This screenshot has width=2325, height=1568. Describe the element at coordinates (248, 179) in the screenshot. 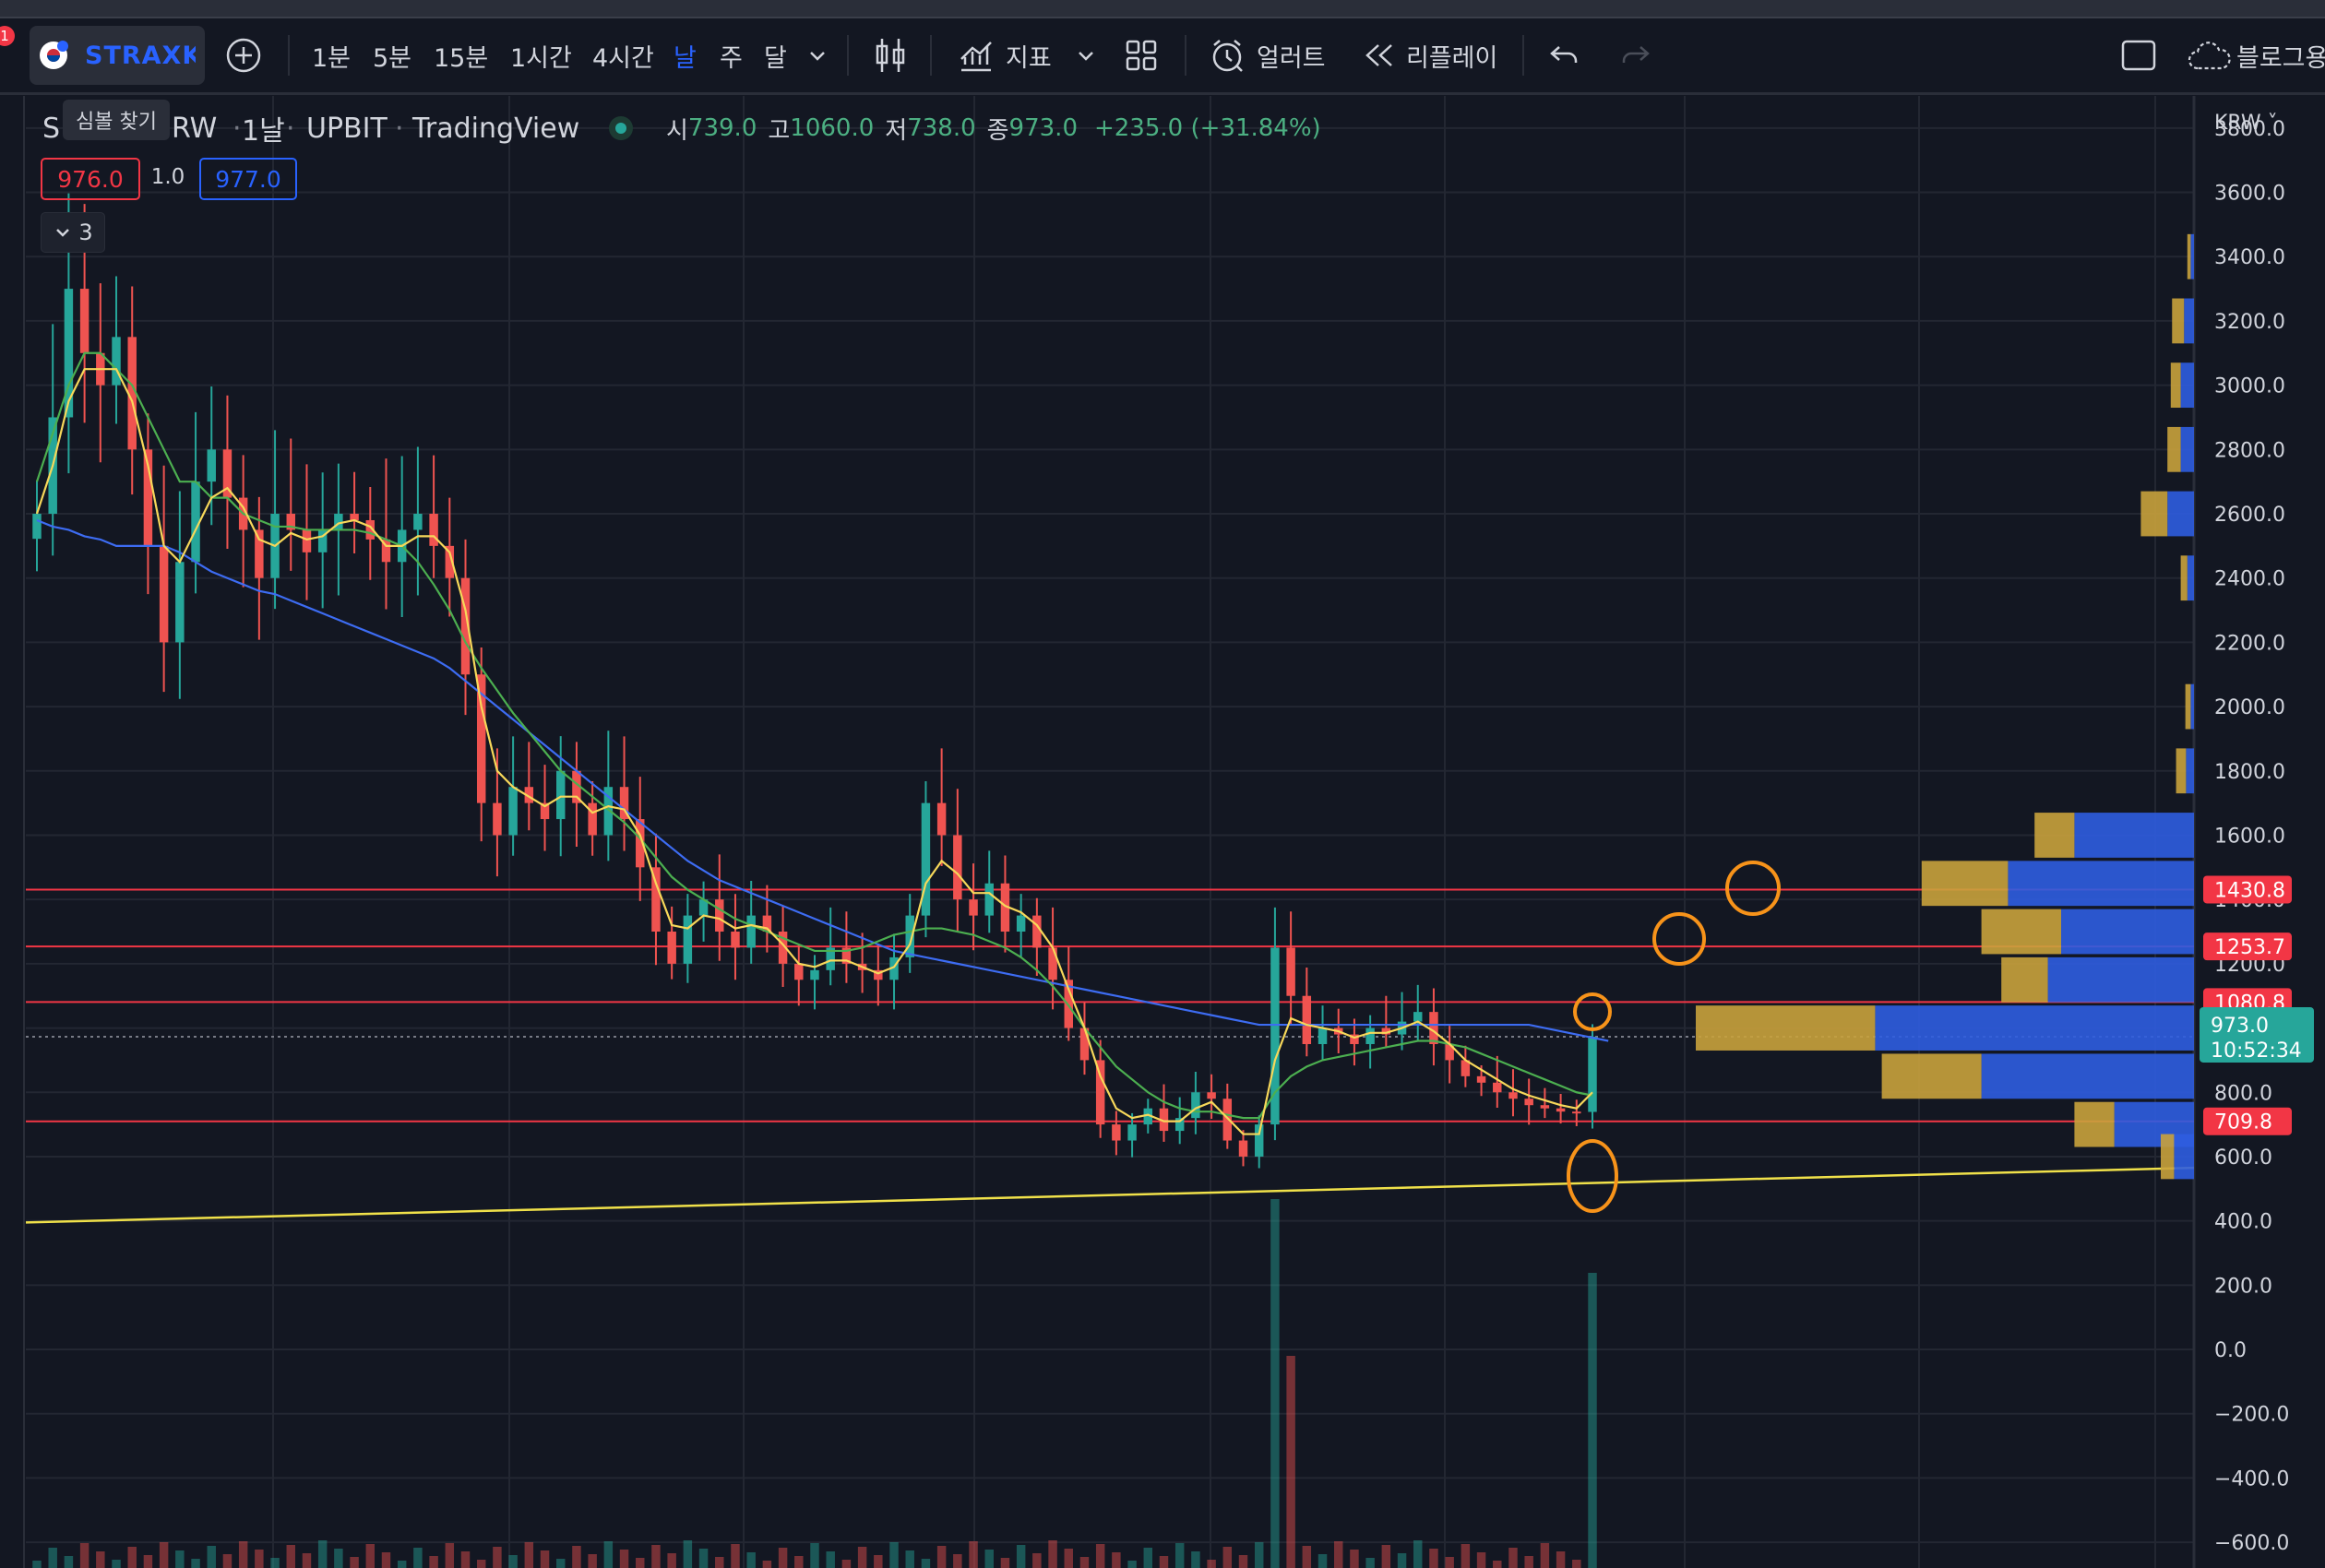

I see `buy-price-button: 977.0` at that location.